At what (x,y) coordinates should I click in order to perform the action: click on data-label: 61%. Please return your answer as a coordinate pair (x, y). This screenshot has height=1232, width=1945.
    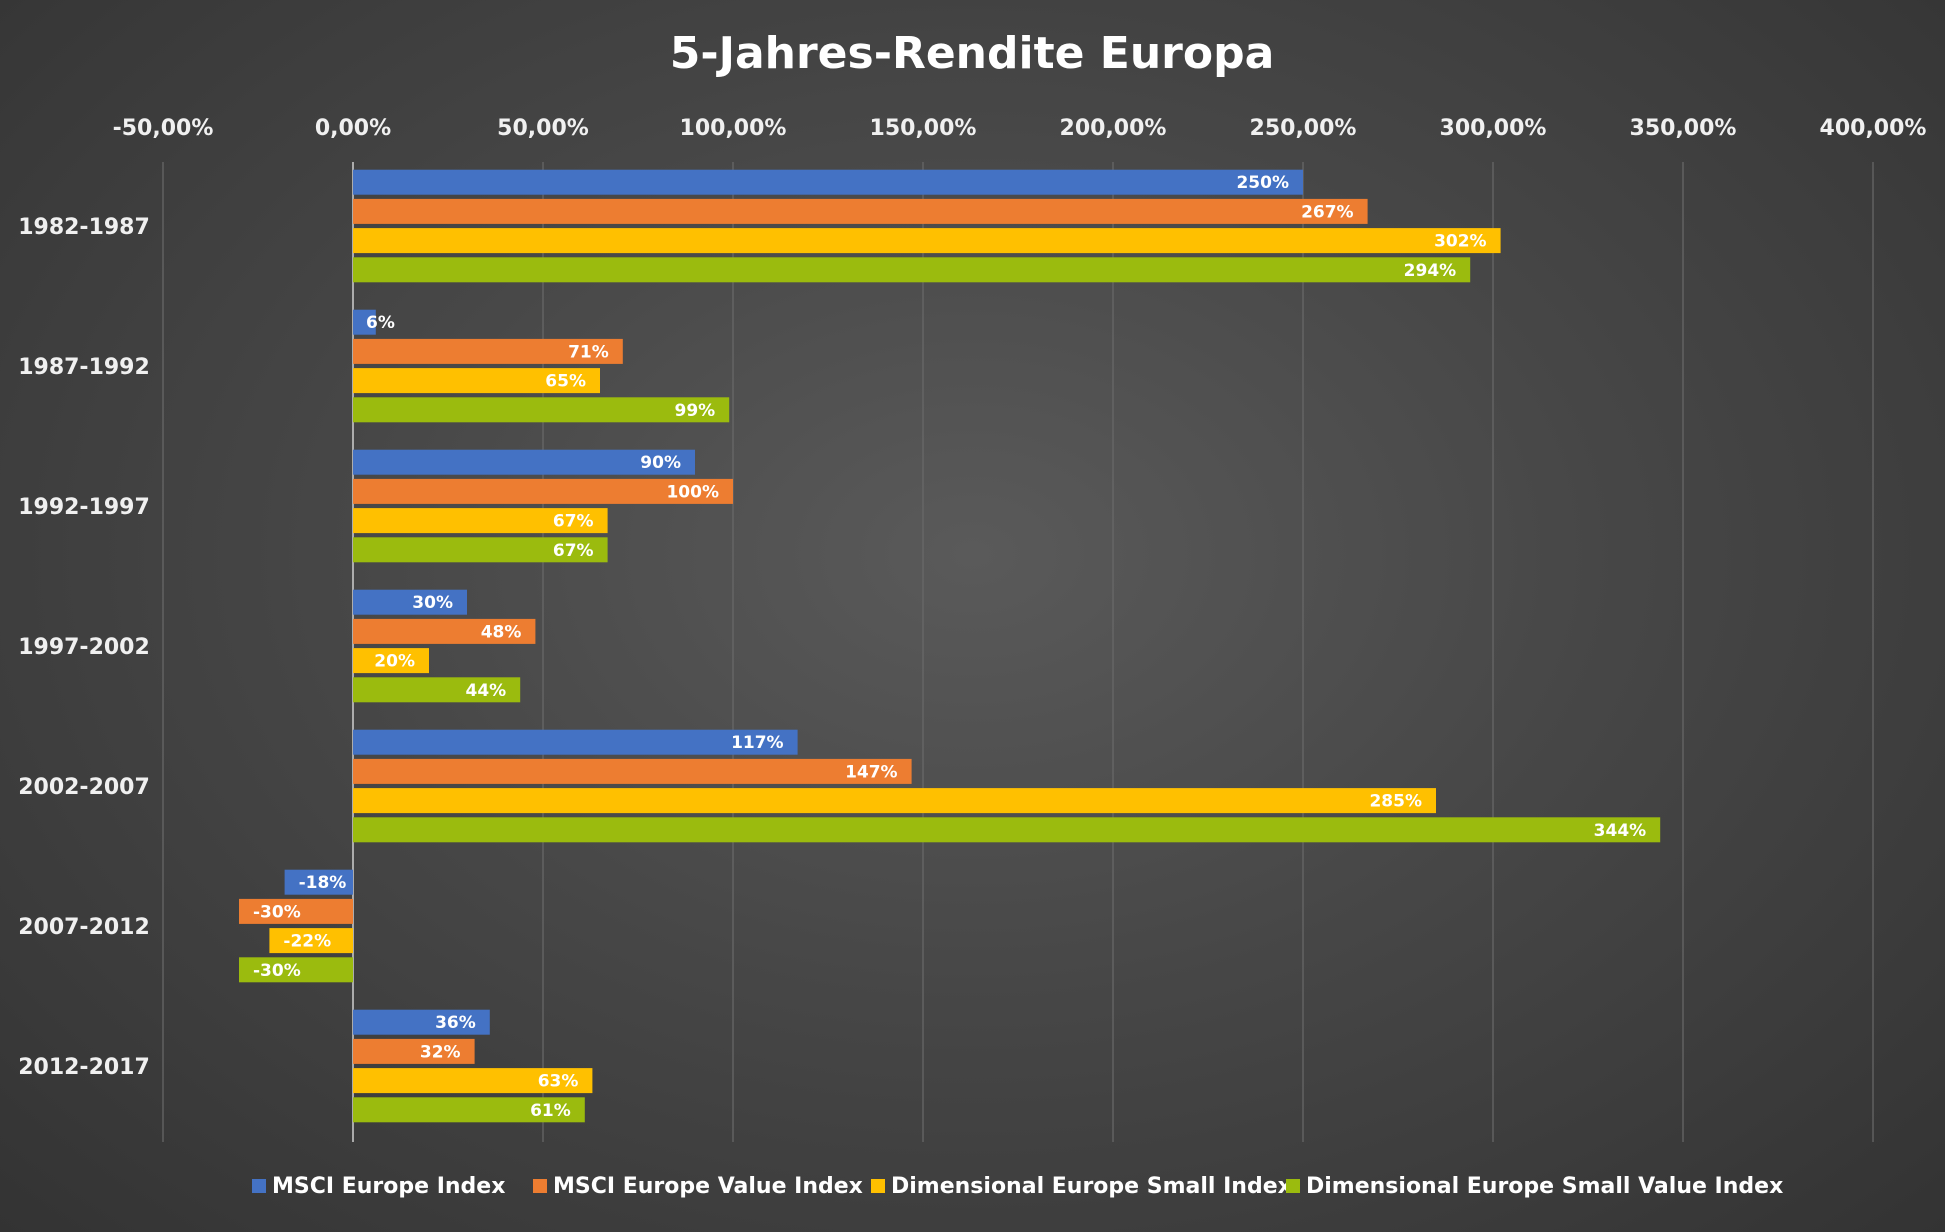
    Looking at the image, I should click on (550, 1111).